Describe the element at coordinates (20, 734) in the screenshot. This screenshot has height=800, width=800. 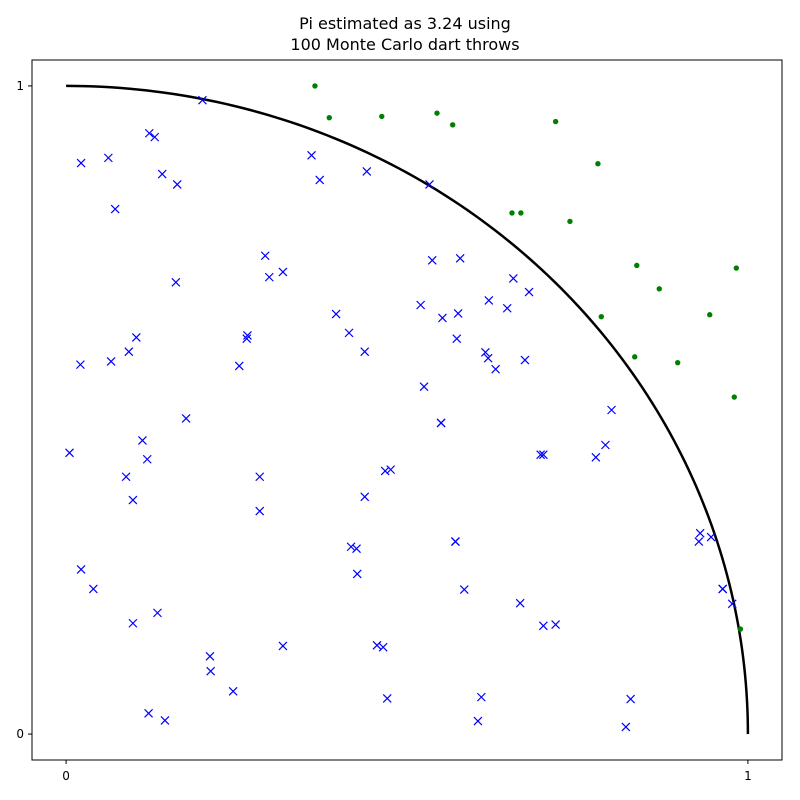
I see `y-tick-label: 0` at that location.